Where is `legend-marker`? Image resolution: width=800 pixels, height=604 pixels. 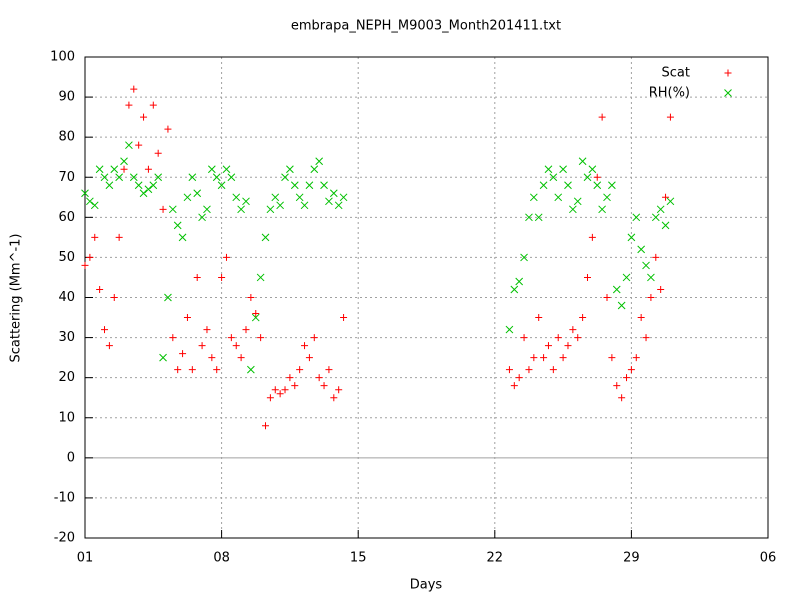
legend-marker is located at coordinates (728, 73).